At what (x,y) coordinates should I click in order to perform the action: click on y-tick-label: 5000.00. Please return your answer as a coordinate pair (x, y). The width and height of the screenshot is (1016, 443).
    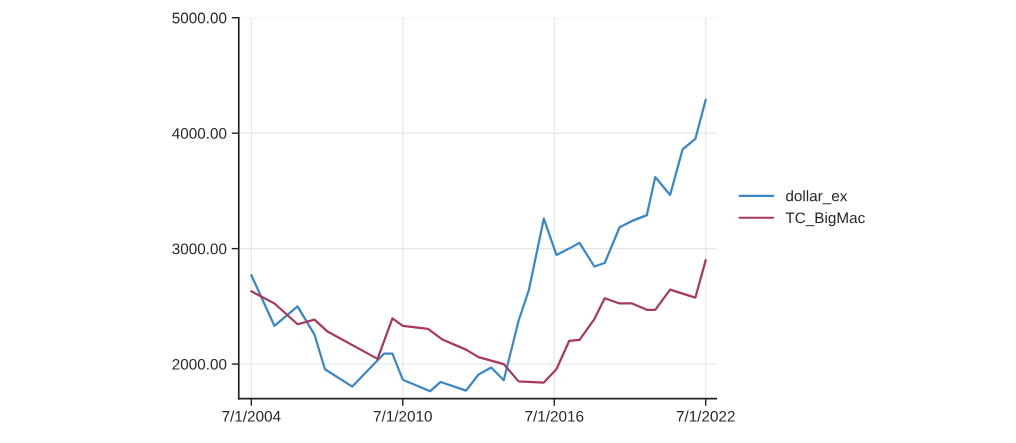
    Looking at the image, I should click on (199, 18).